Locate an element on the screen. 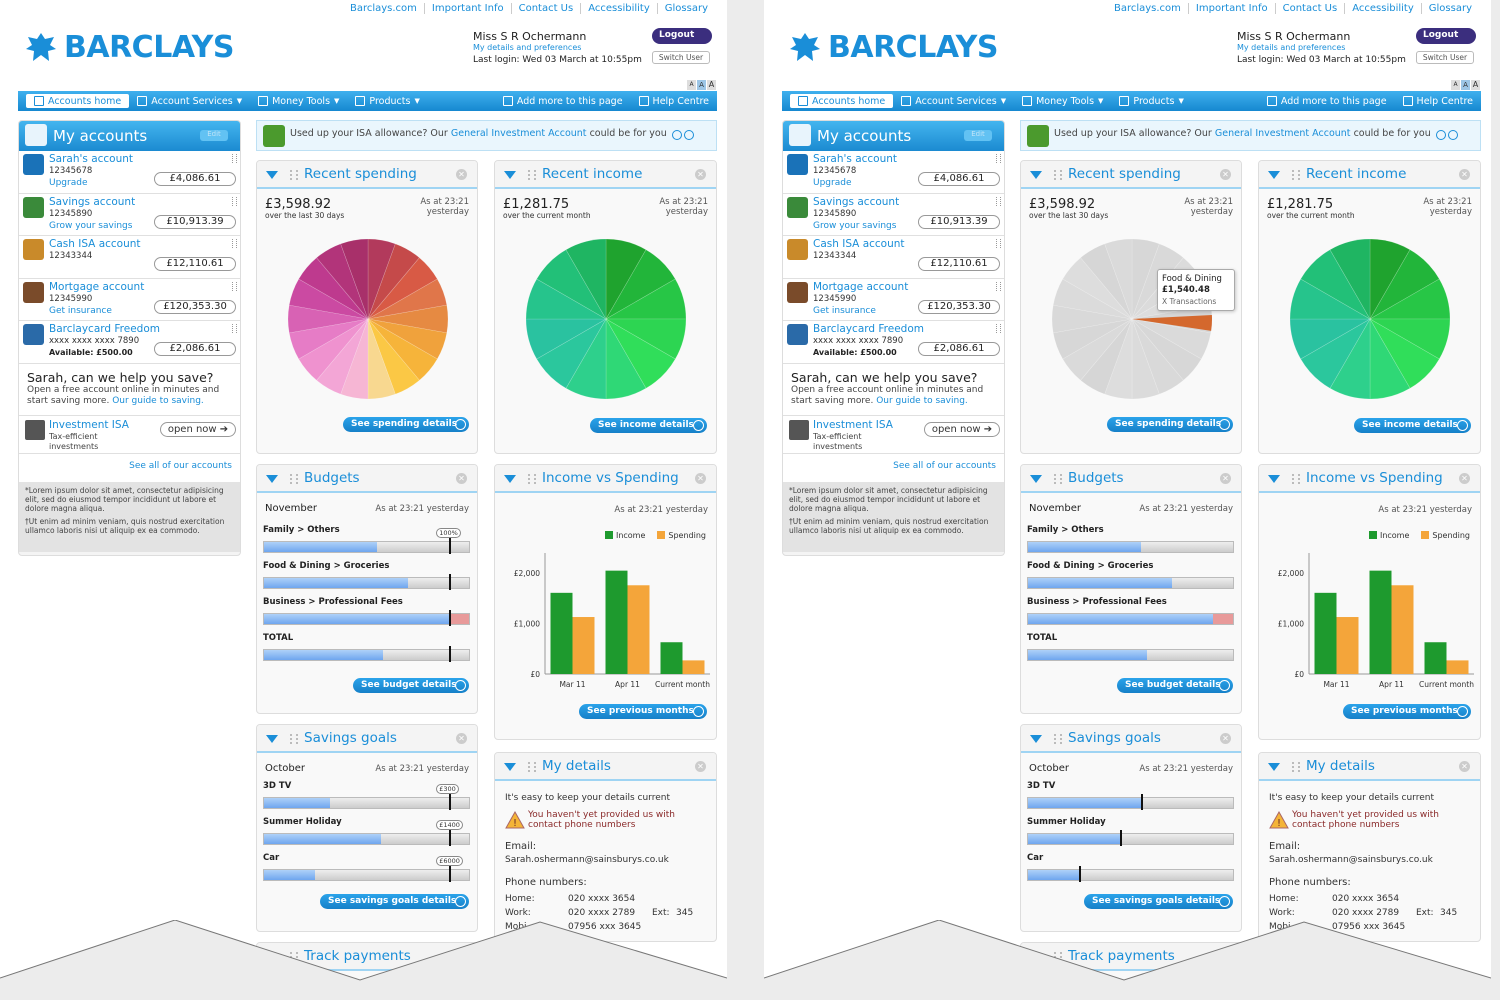  account-name: Barclaycard Freedom is located at coordinates (869, 329).